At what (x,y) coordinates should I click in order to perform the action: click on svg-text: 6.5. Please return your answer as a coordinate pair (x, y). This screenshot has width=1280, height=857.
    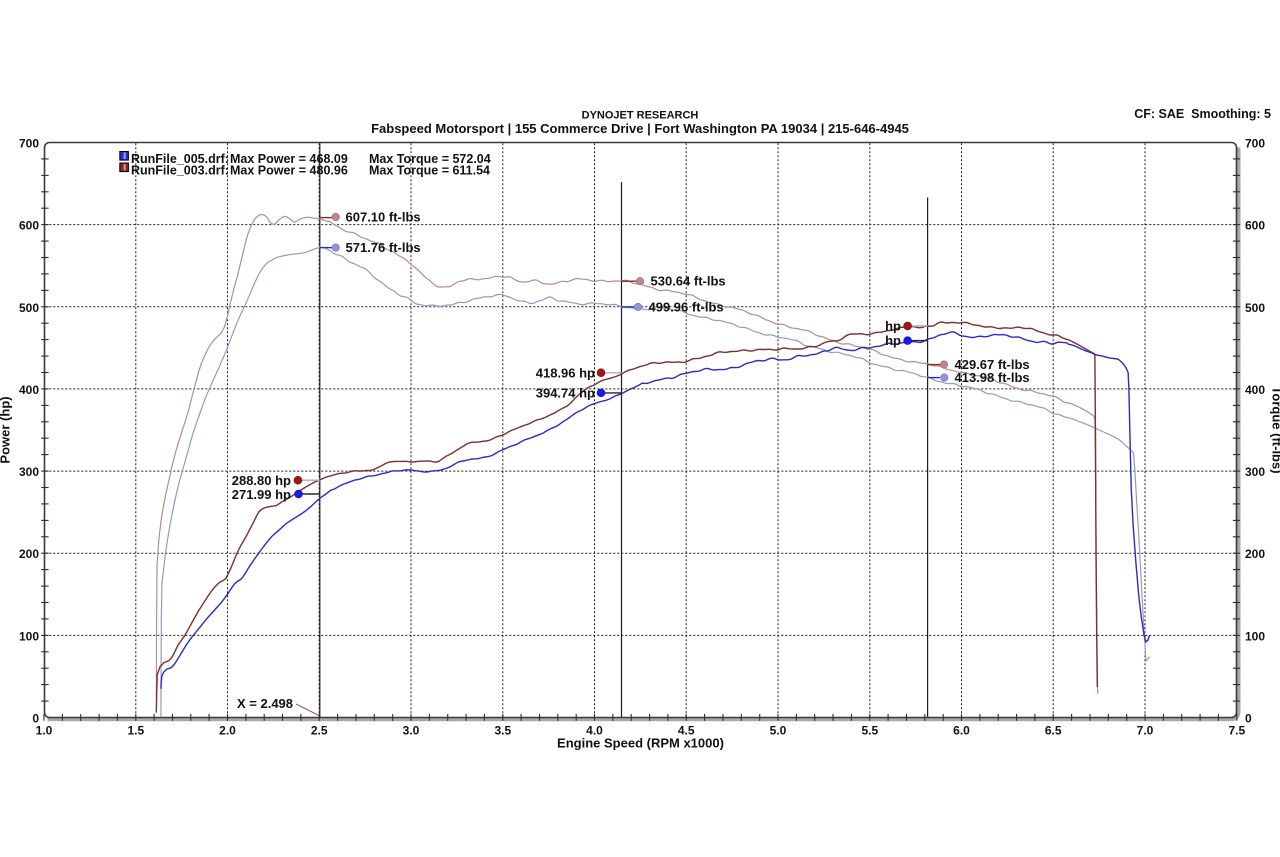
    Looking at the image, I should click on (1053, 731).